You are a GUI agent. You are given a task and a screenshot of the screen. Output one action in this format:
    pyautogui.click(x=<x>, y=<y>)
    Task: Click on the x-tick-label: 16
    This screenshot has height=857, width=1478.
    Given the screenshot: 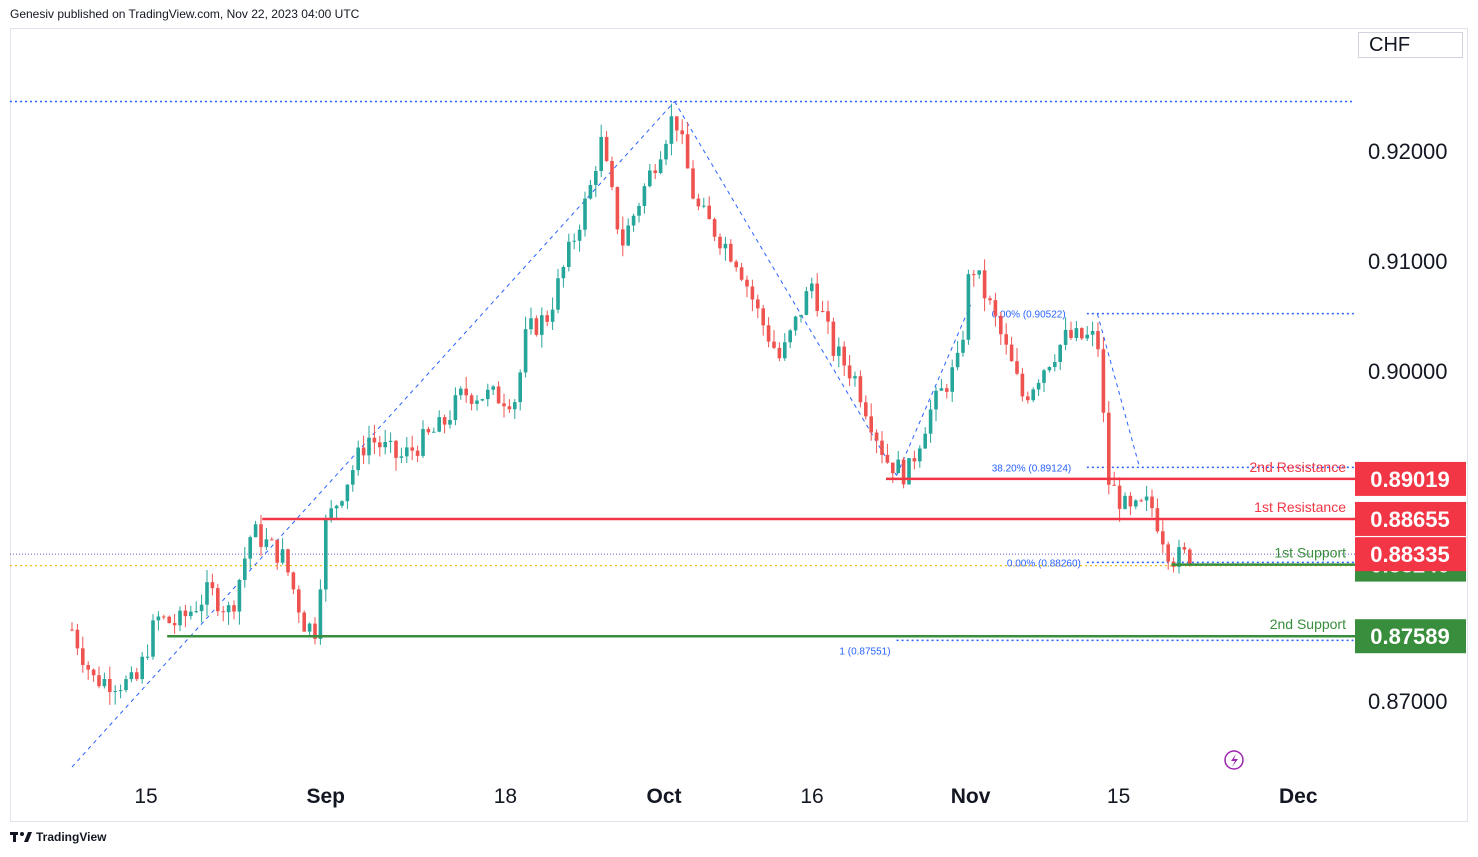 What is the action you would take?
    pyautogui.click(x=811, y=796)
    